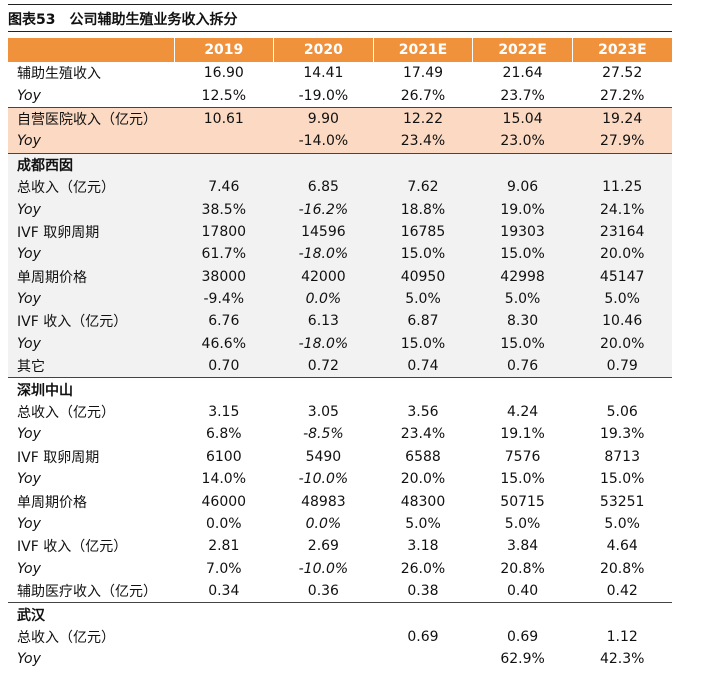 The height and width of the screenshot is (676, 712). I want to click on table-row: 总收入（亿元） 7.46 6.85 7.62 9.06 11.25, so click(340, 187).